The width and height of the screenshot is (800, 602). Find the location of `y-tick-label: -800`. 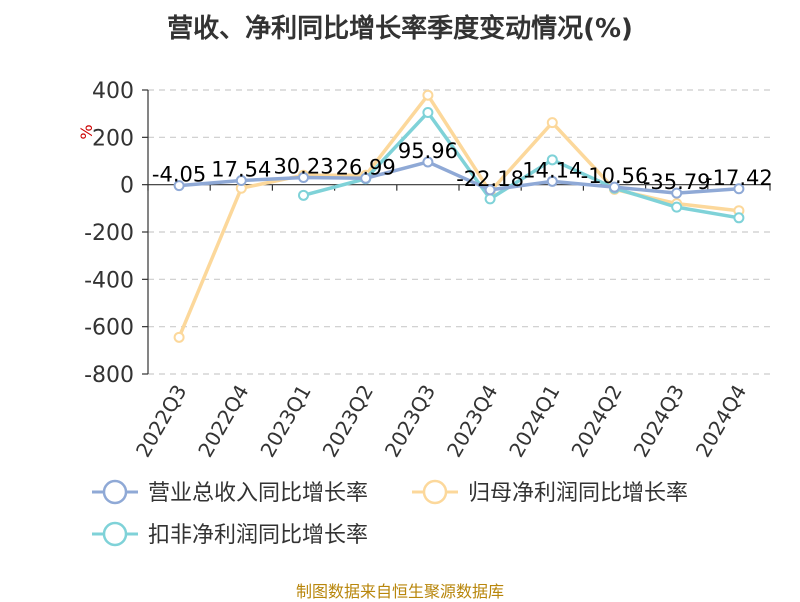

y-tick-label: -800 is located at coordinates (109, 375).